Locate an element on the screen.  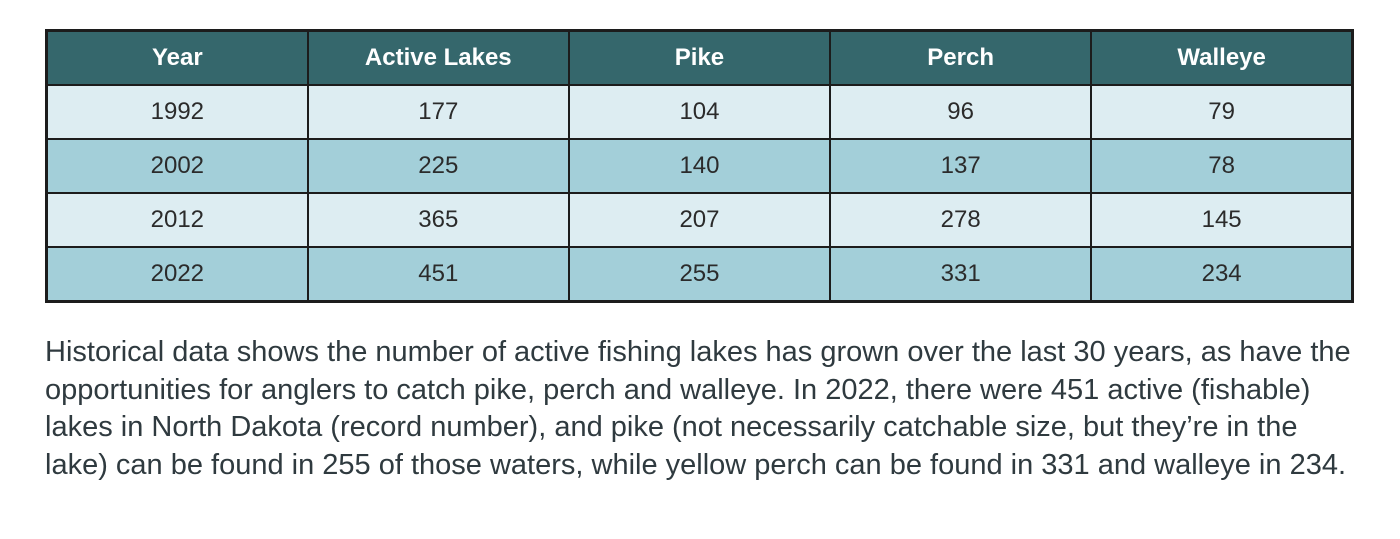
table-row: 1992 177 104 96 79 is located at coordinates (699, 112).